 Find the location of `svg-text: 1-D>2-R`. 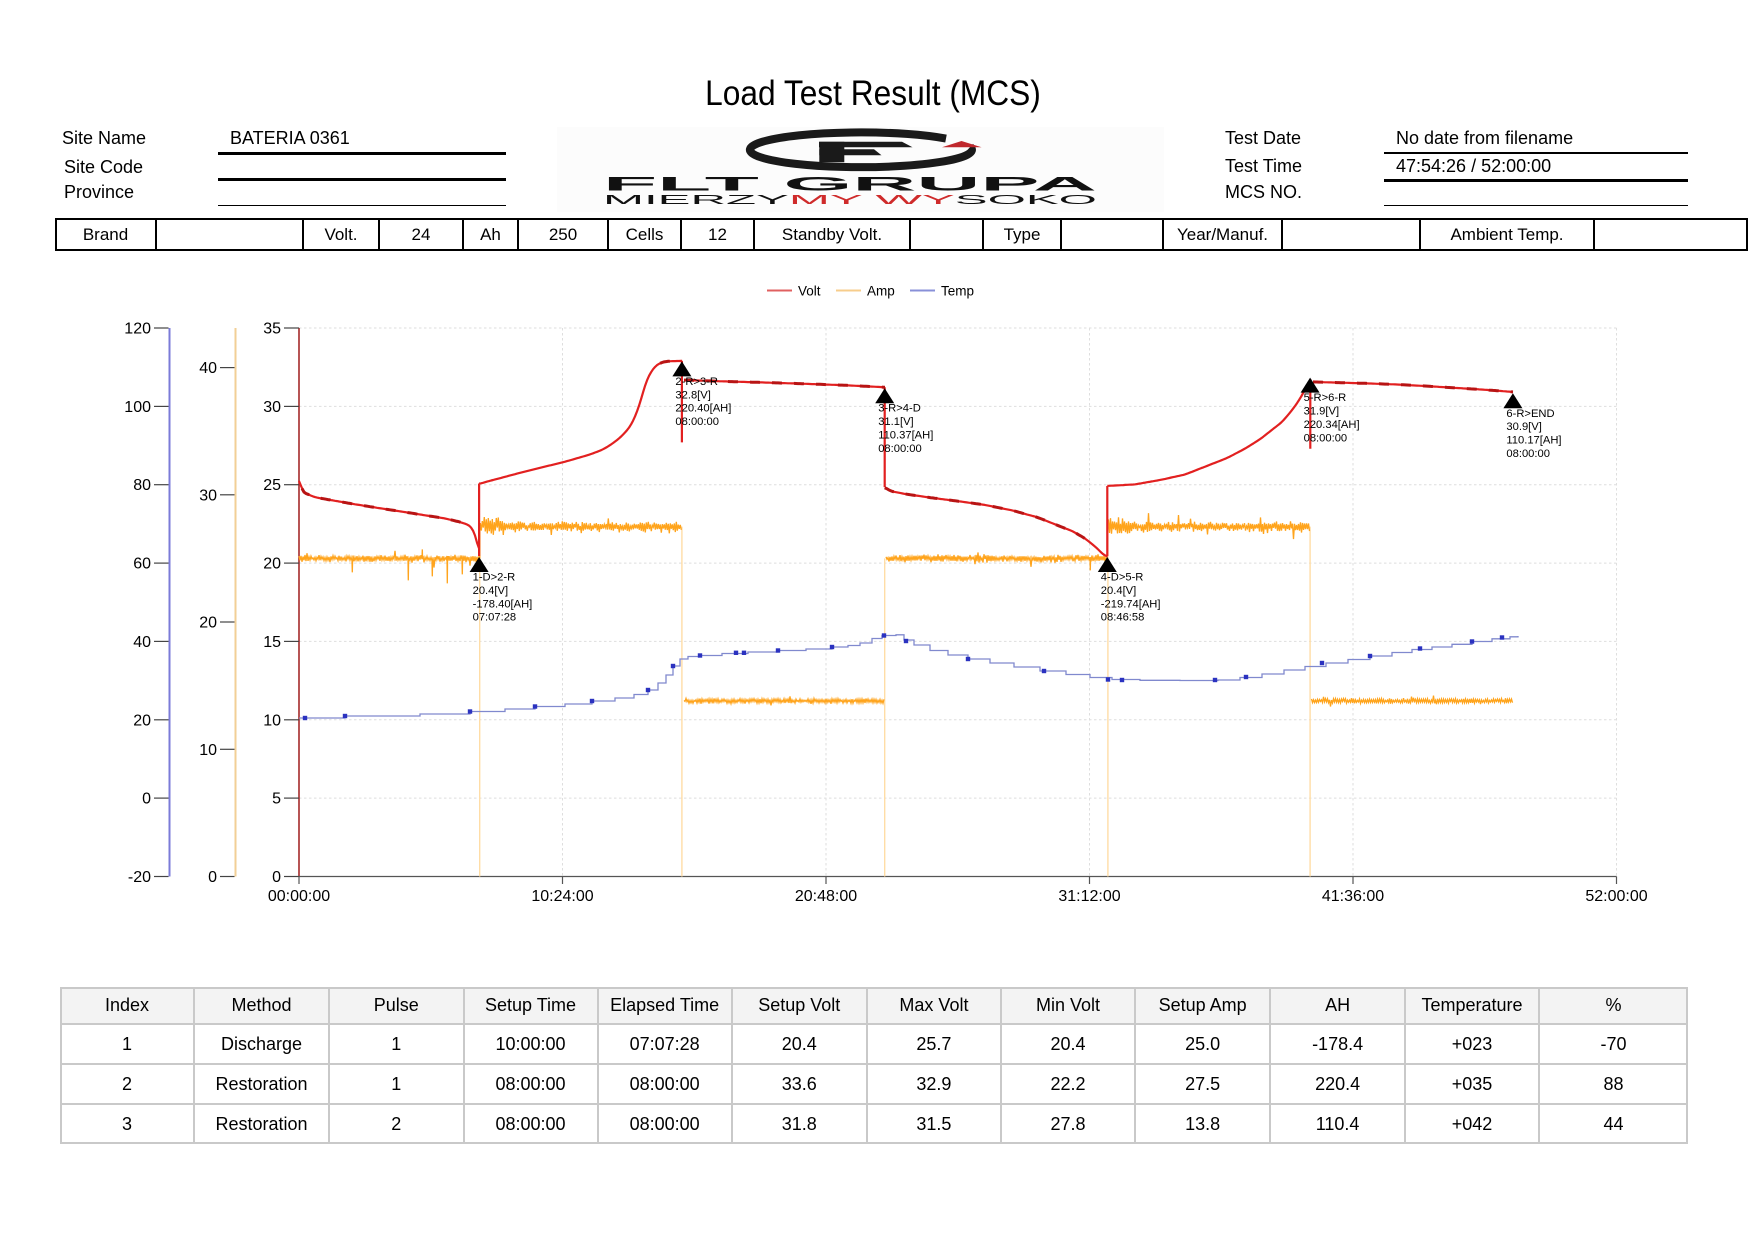

svg-text: 1-D>2-R is located at coordinates (494, 578).